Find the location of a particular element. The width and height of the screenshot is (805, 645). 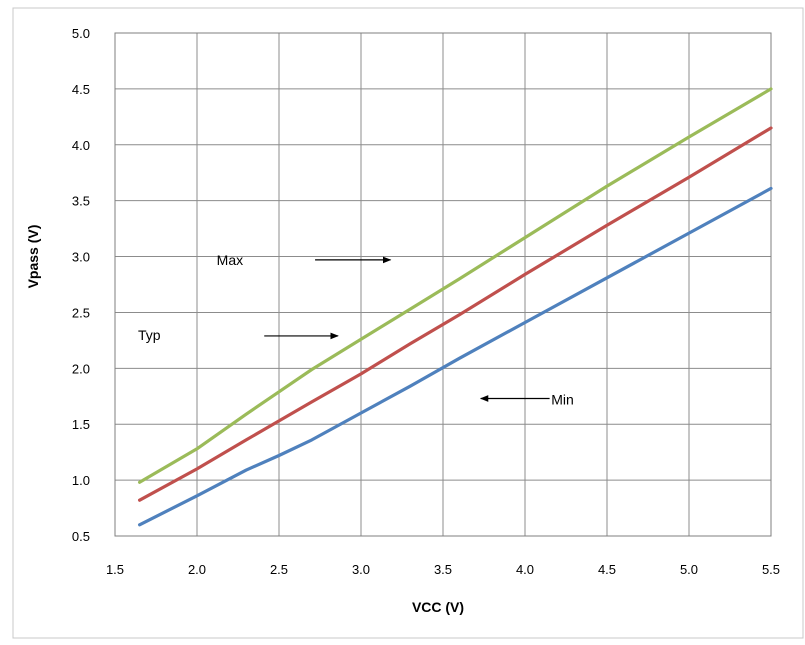

y-tick-label: 1.0 is located at coordinates (81, 480).